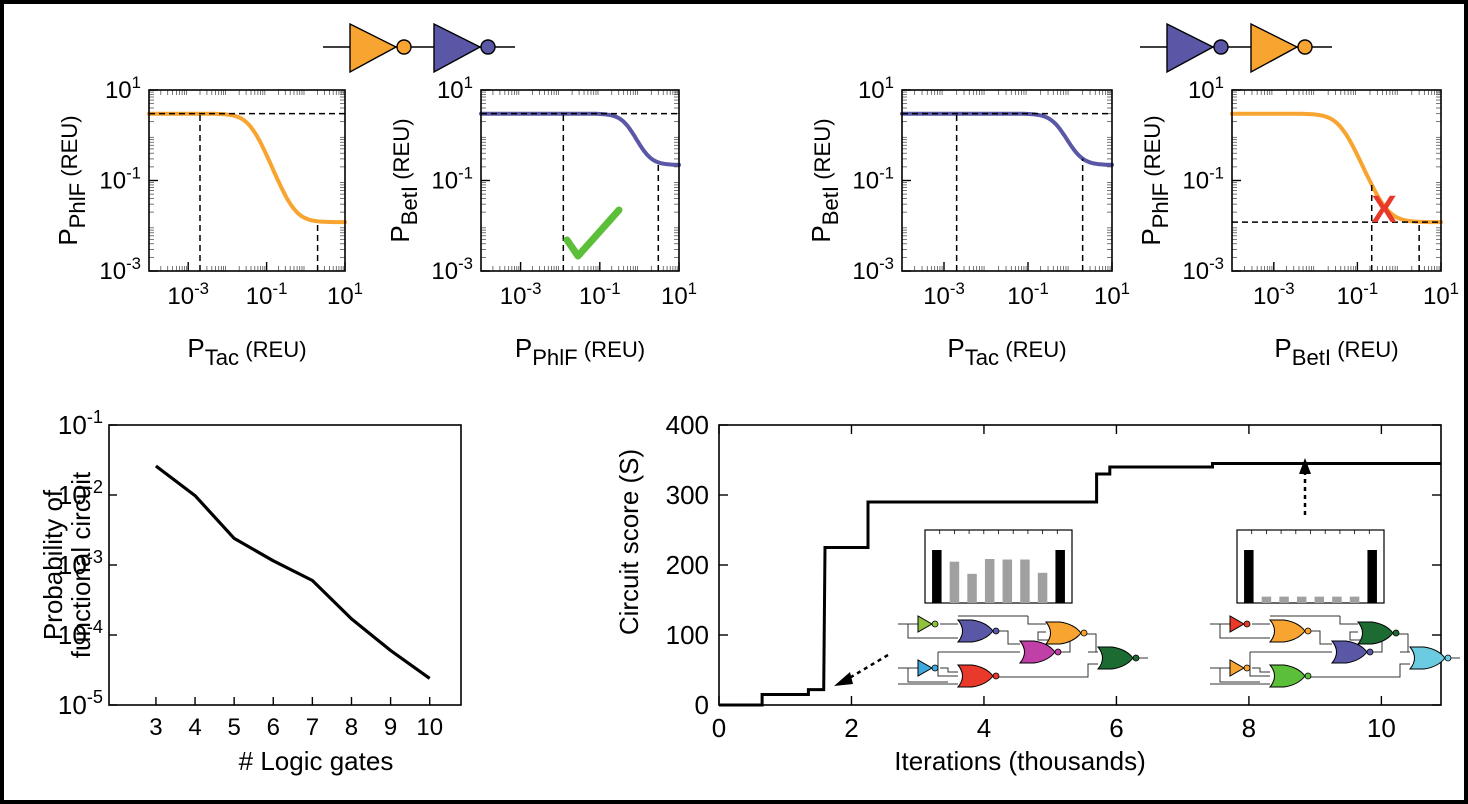 This screenshot has width=1468, height=804. Describe the element at coordinates (1290, 631) in the screenshot. I see `logic-gate-icon` at that location.